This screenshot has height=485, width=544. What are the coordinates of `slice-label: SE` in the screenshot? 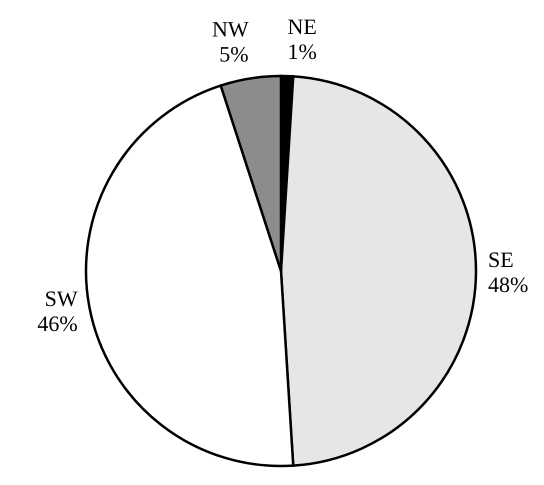 It's located at (501, 259).